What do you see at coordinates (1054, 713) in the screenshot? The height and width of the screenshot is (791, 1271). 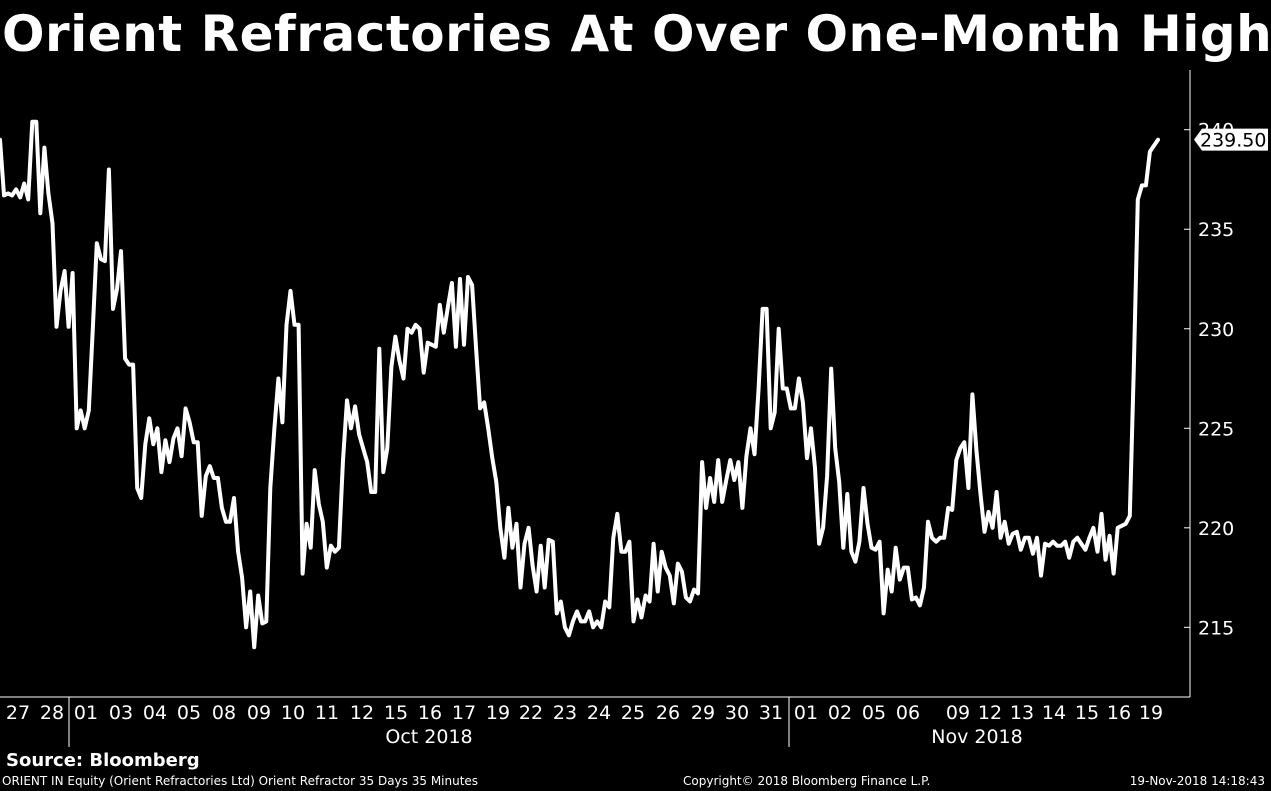 I see `x-tick-label: 14` at bounding box center [1054, 713].